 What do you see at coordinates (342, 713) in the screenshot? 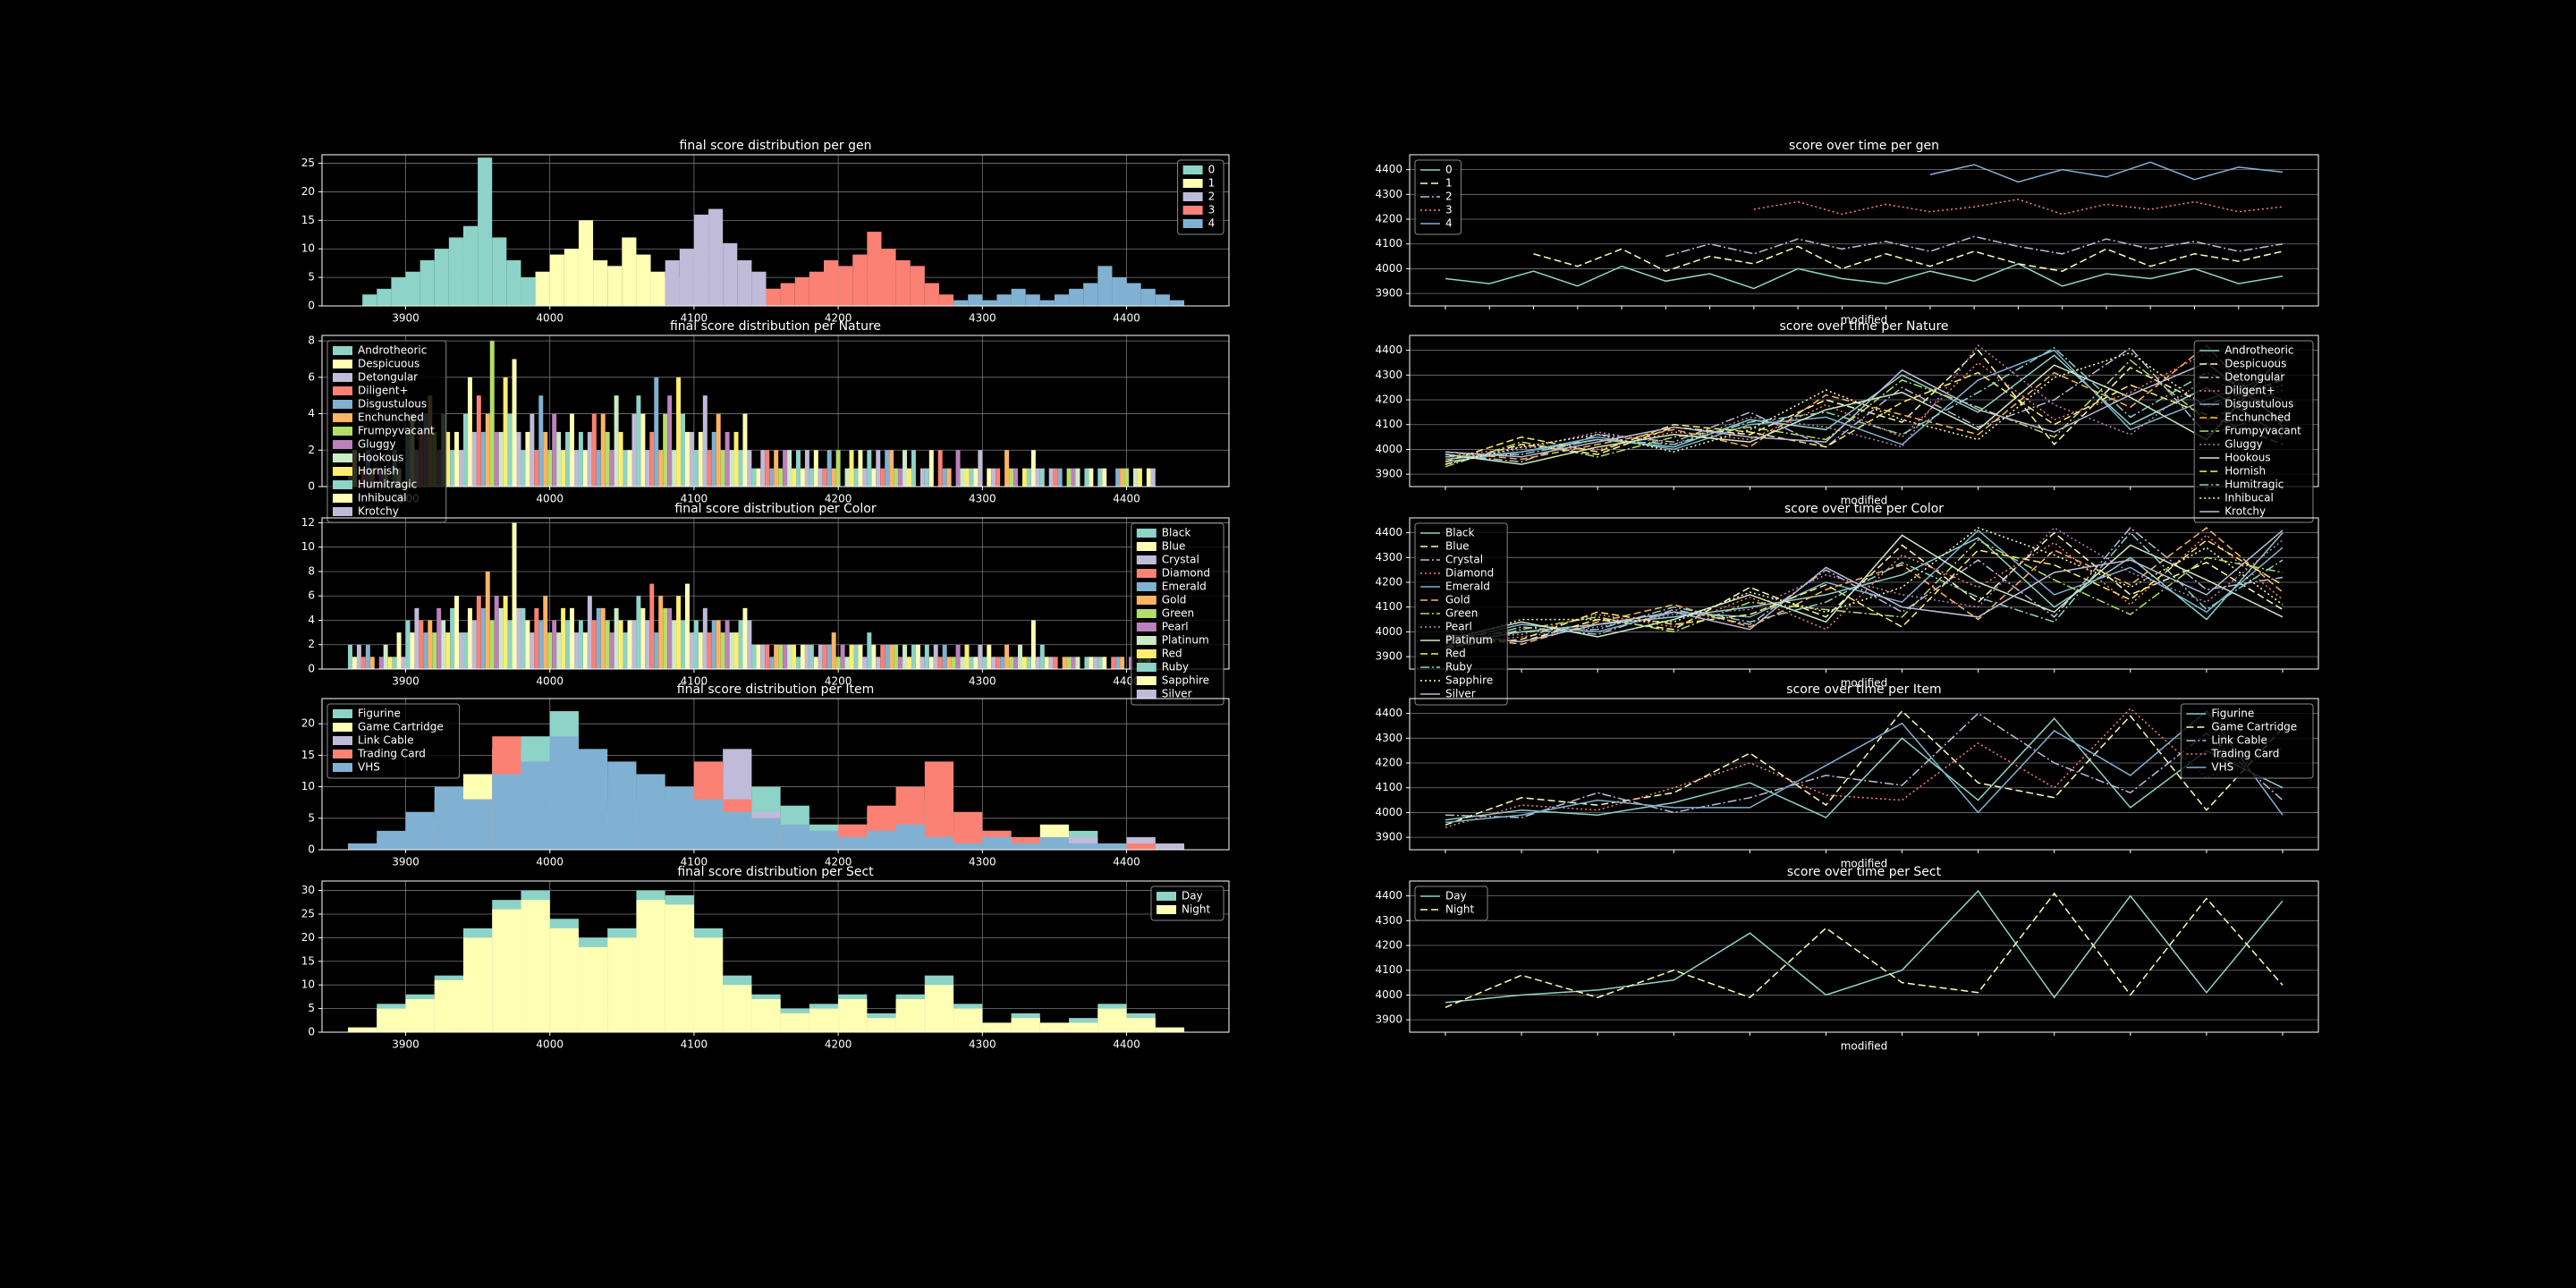
I see `legend-swatch` at bounding box center [342, 713].